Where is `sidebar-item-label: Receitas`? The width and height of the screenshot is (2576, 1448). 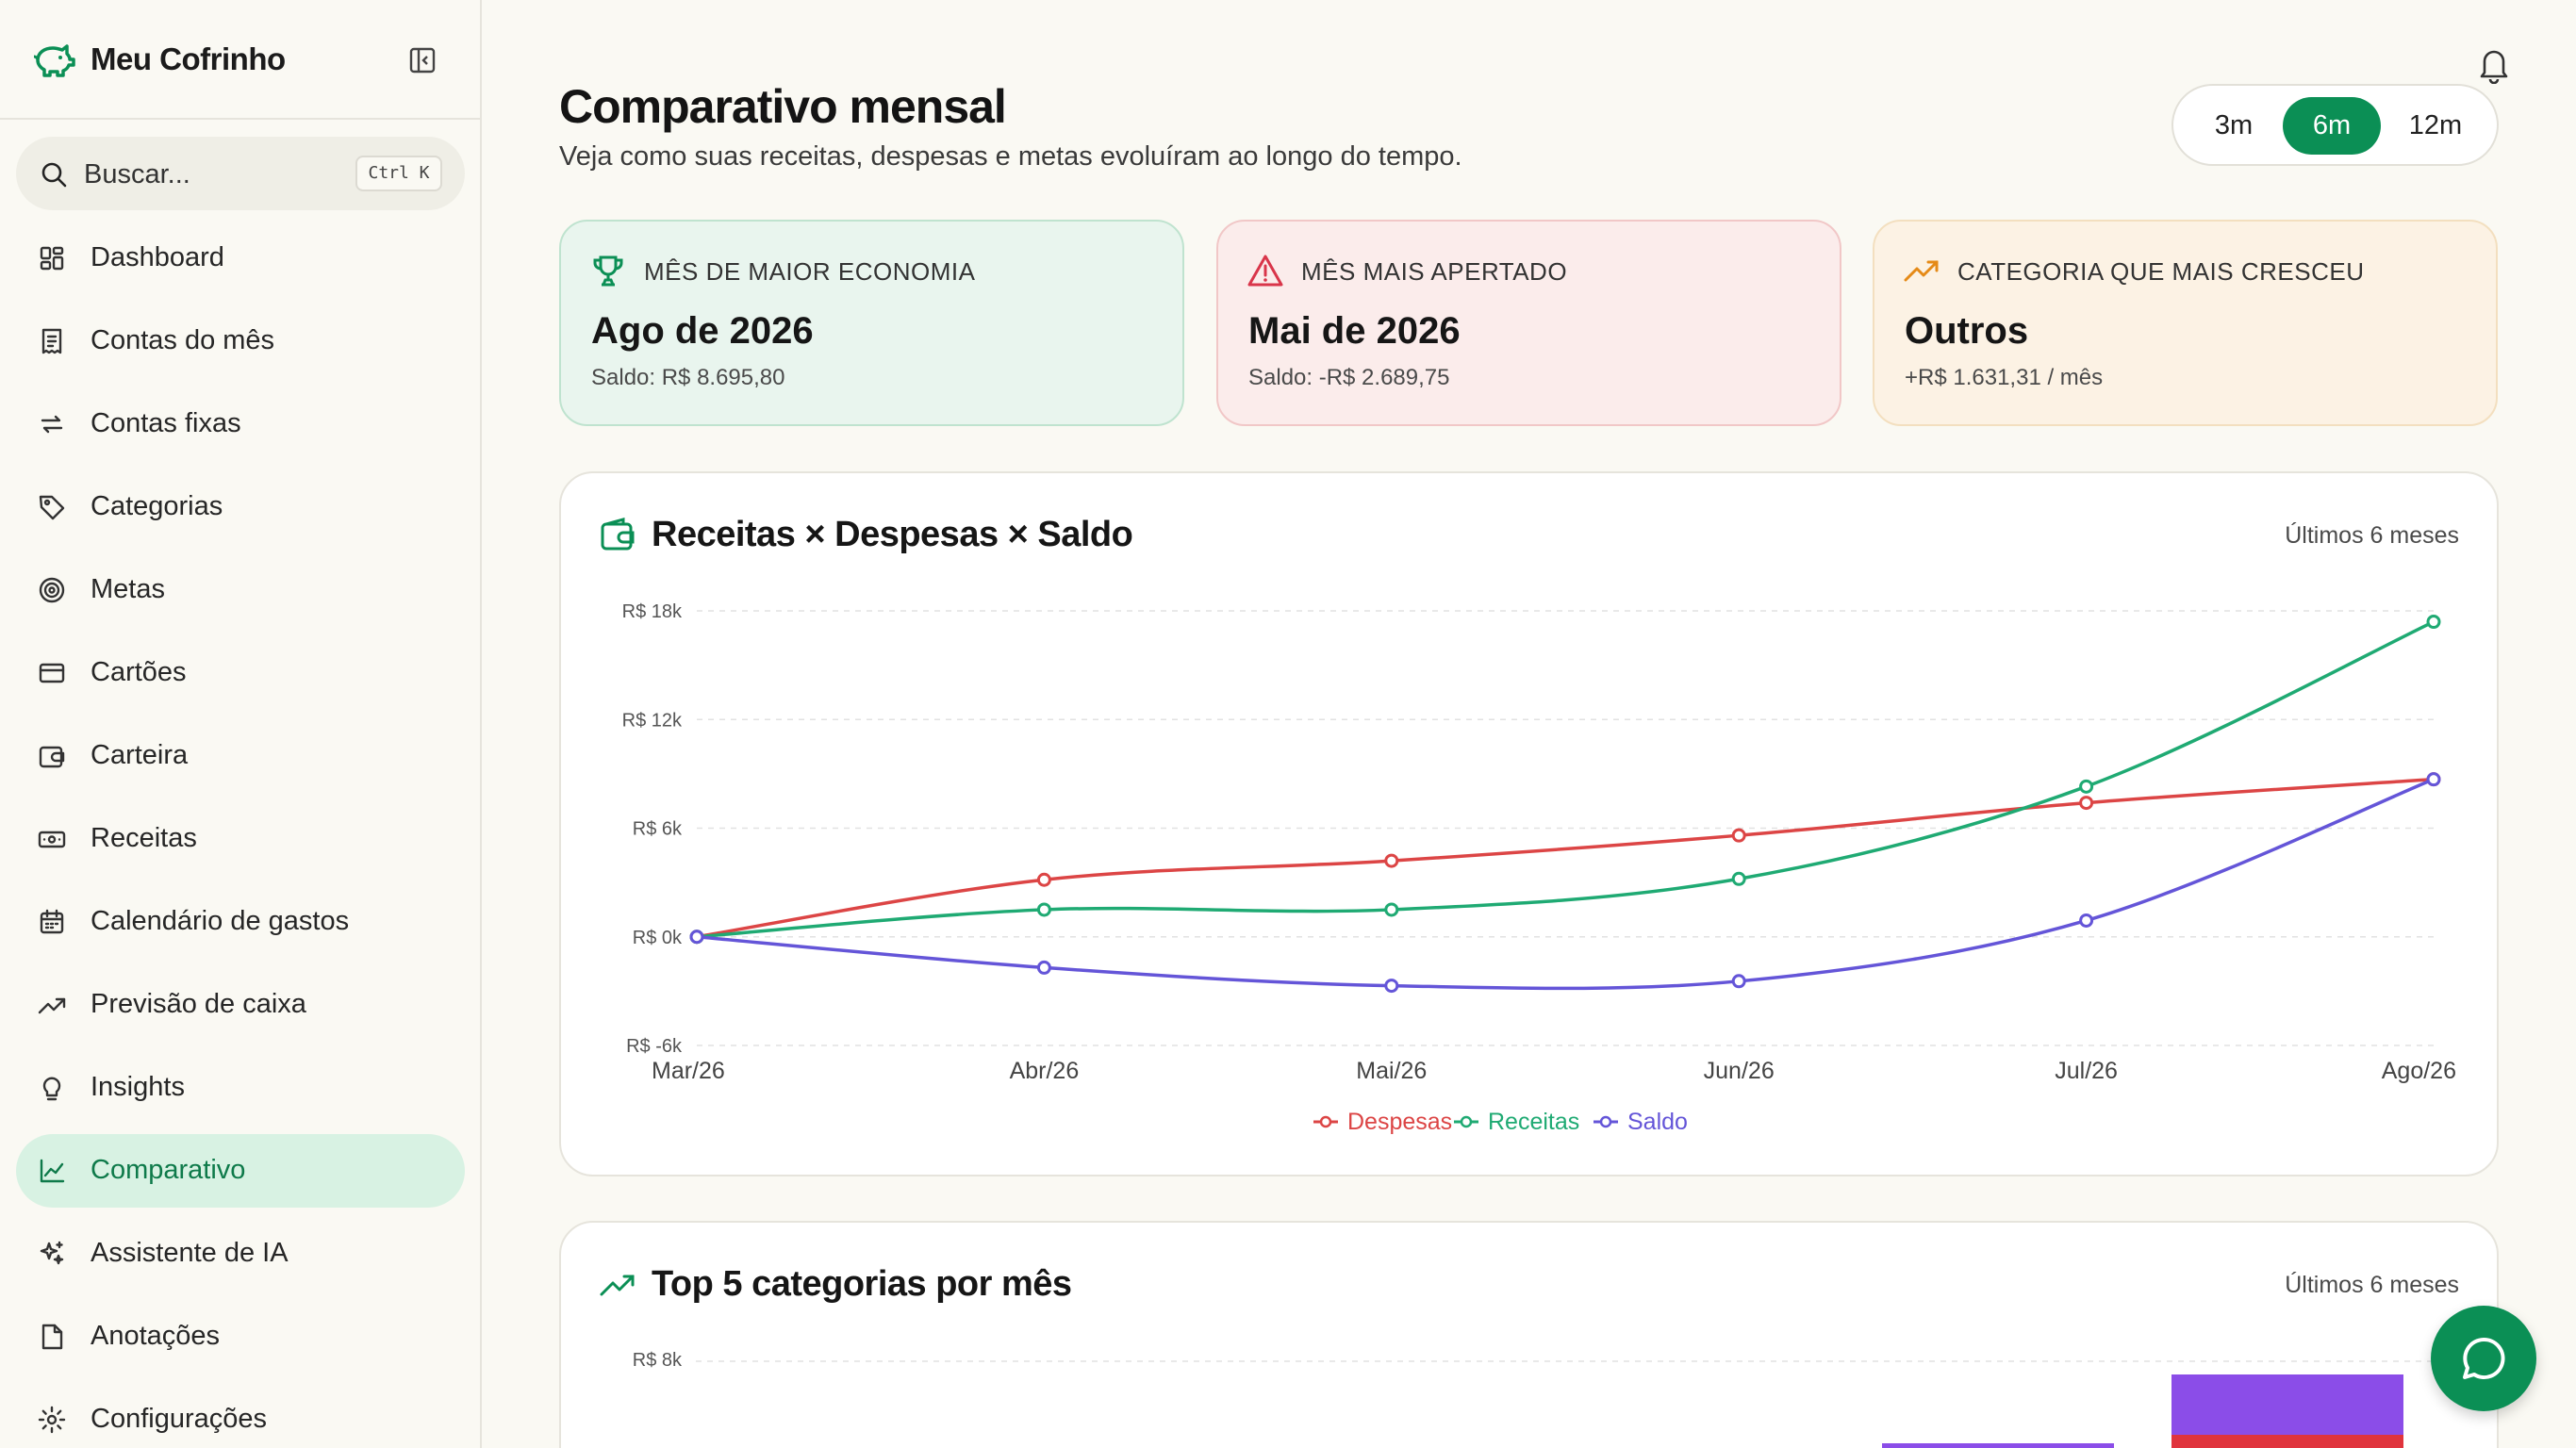 sidebar-item-label: Receitas is located at coordinates (144, 838).